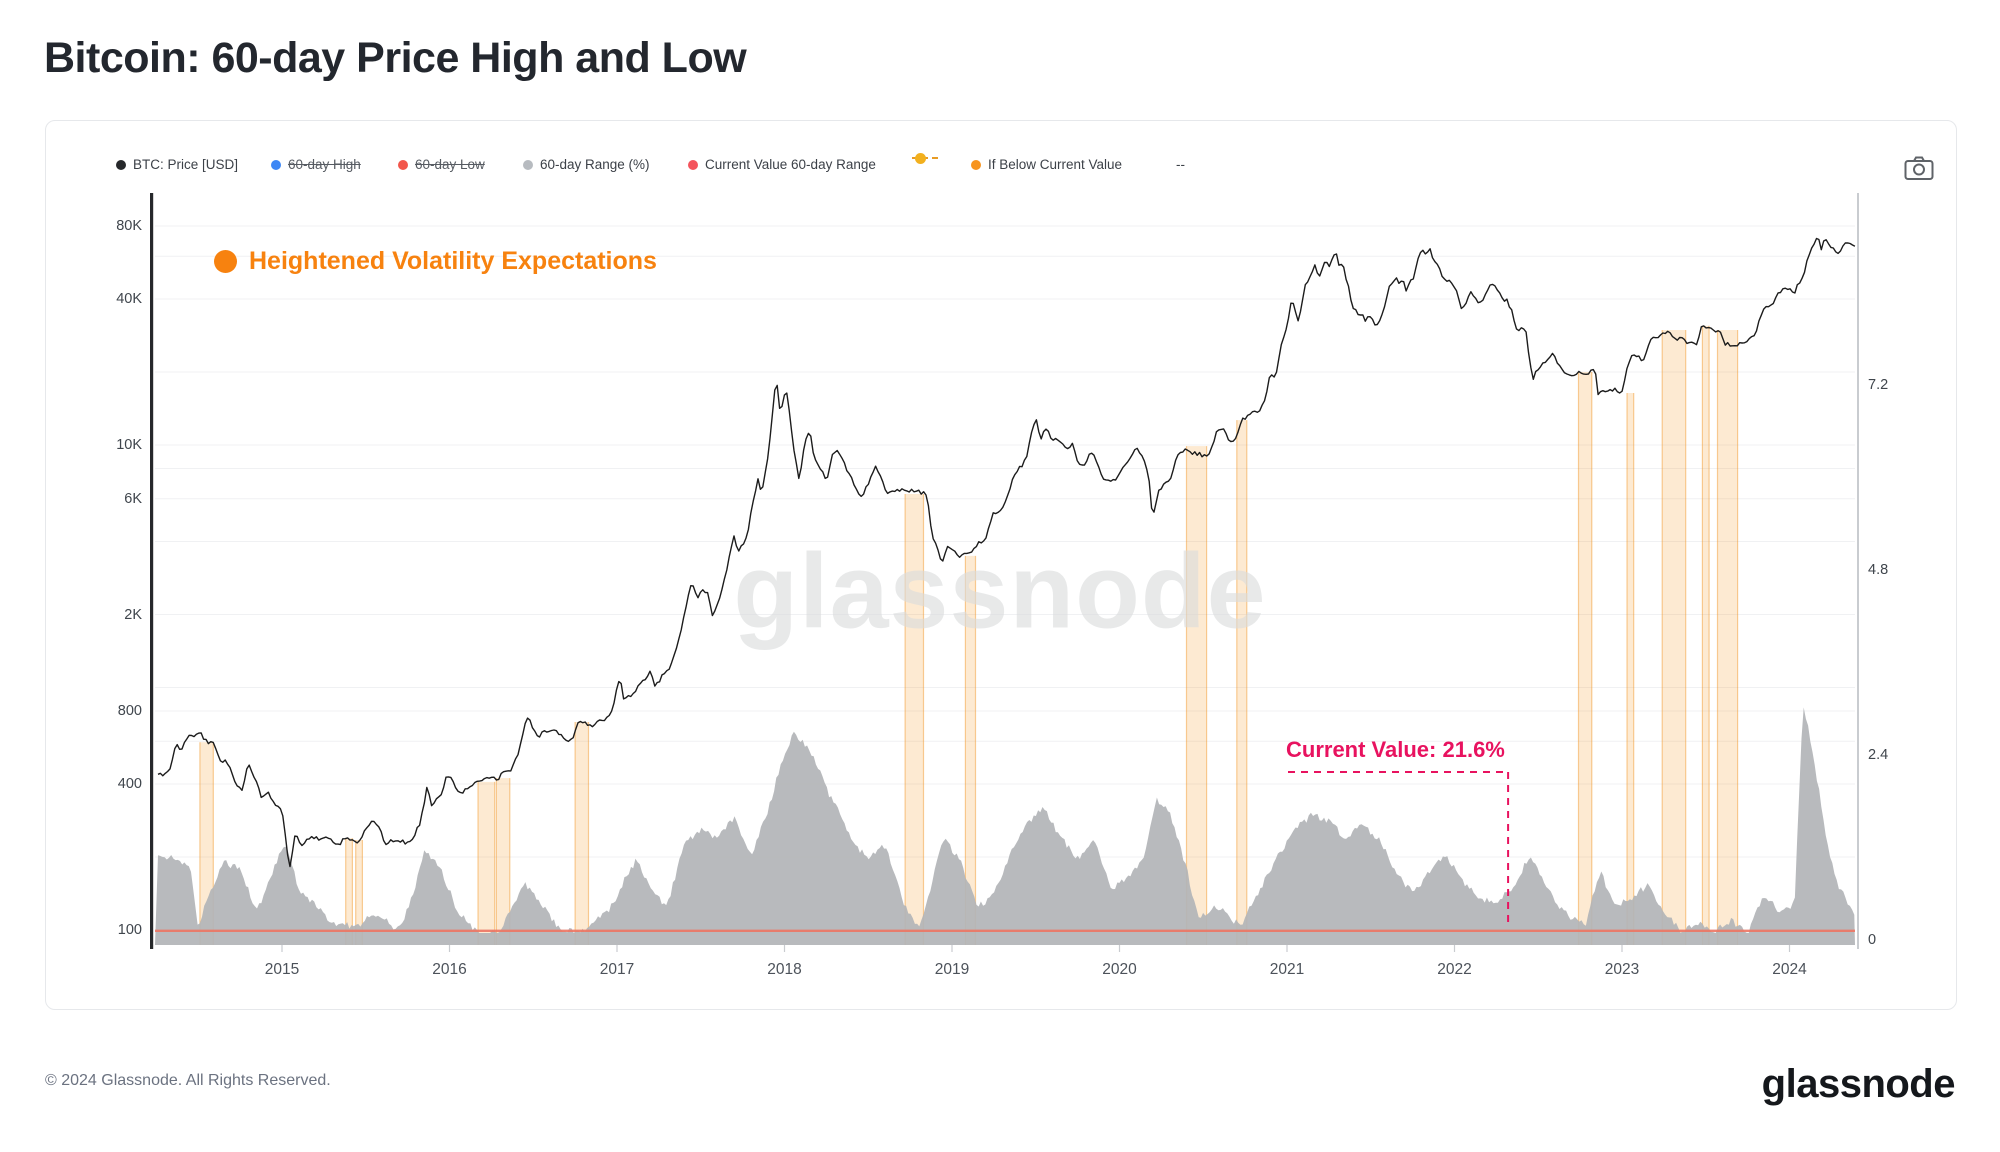  I want to click on legend-item-label: 60-day High, so click(324, 164).